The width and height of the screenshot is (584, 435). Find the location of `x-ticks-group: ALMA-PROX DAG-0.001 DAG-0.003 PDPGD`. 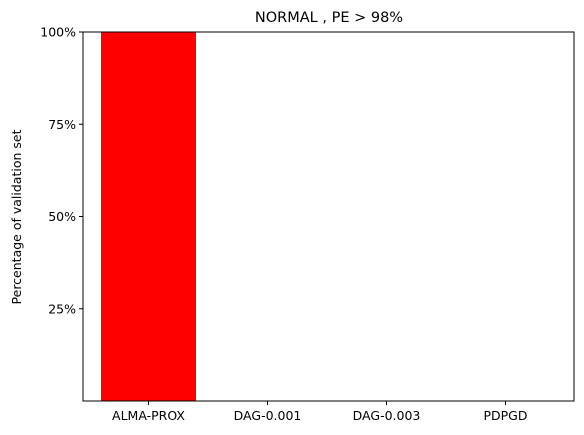

x-ticks-group: ALMA-PROX DAG-0.001 DAG-0.003 PDPGD is located at coordinates (320, 412).